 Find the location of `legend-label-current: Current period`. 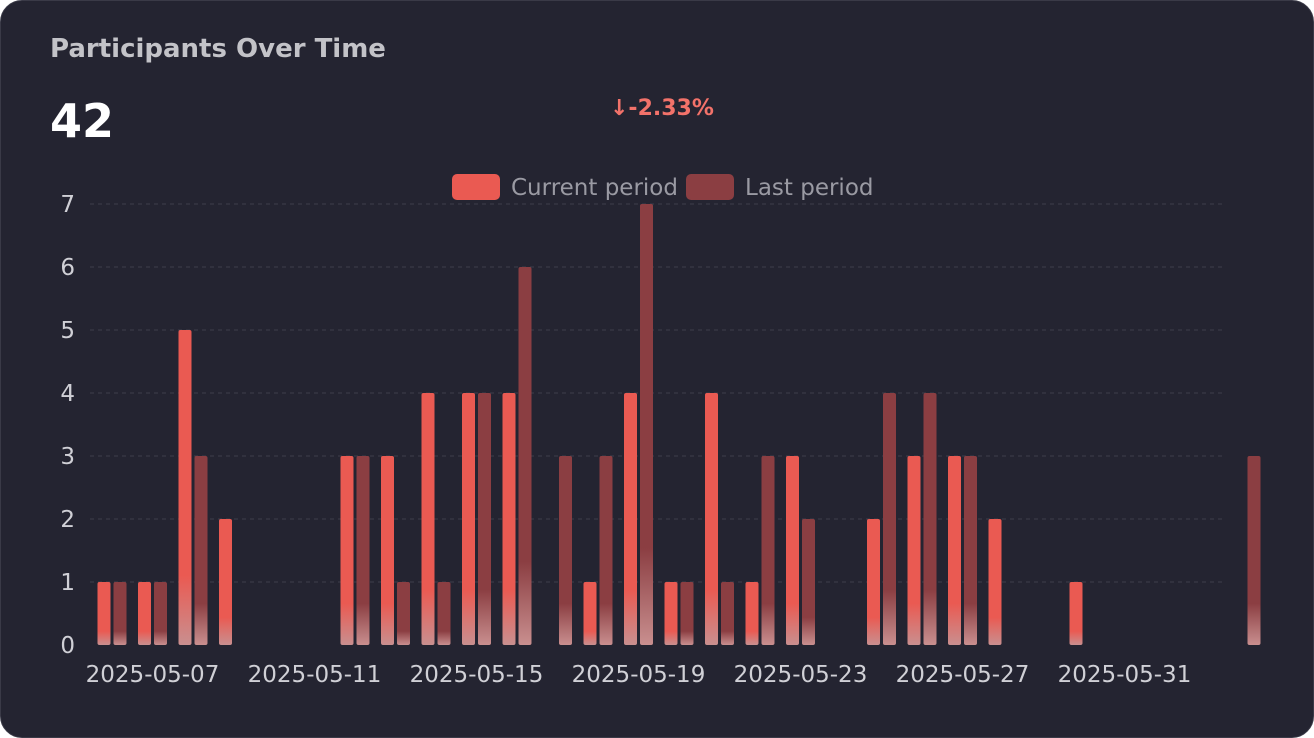

legend-label-current: Current period is located at coordinates (594, 188).